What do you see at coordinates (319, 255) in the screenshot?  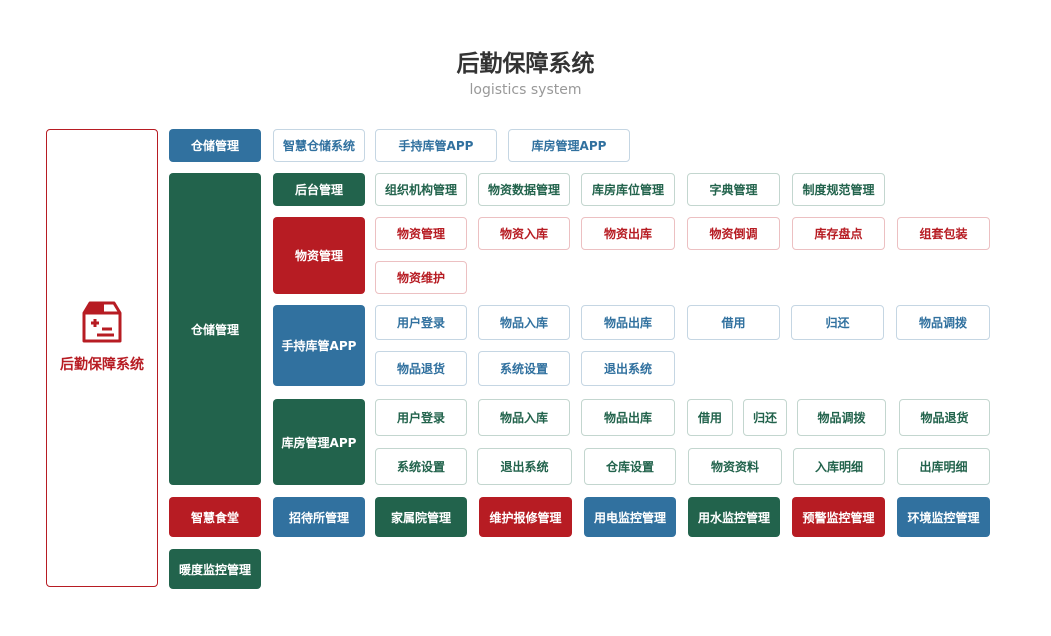 I see `materials-node: 物资管理` at bounding box center [319, 255].